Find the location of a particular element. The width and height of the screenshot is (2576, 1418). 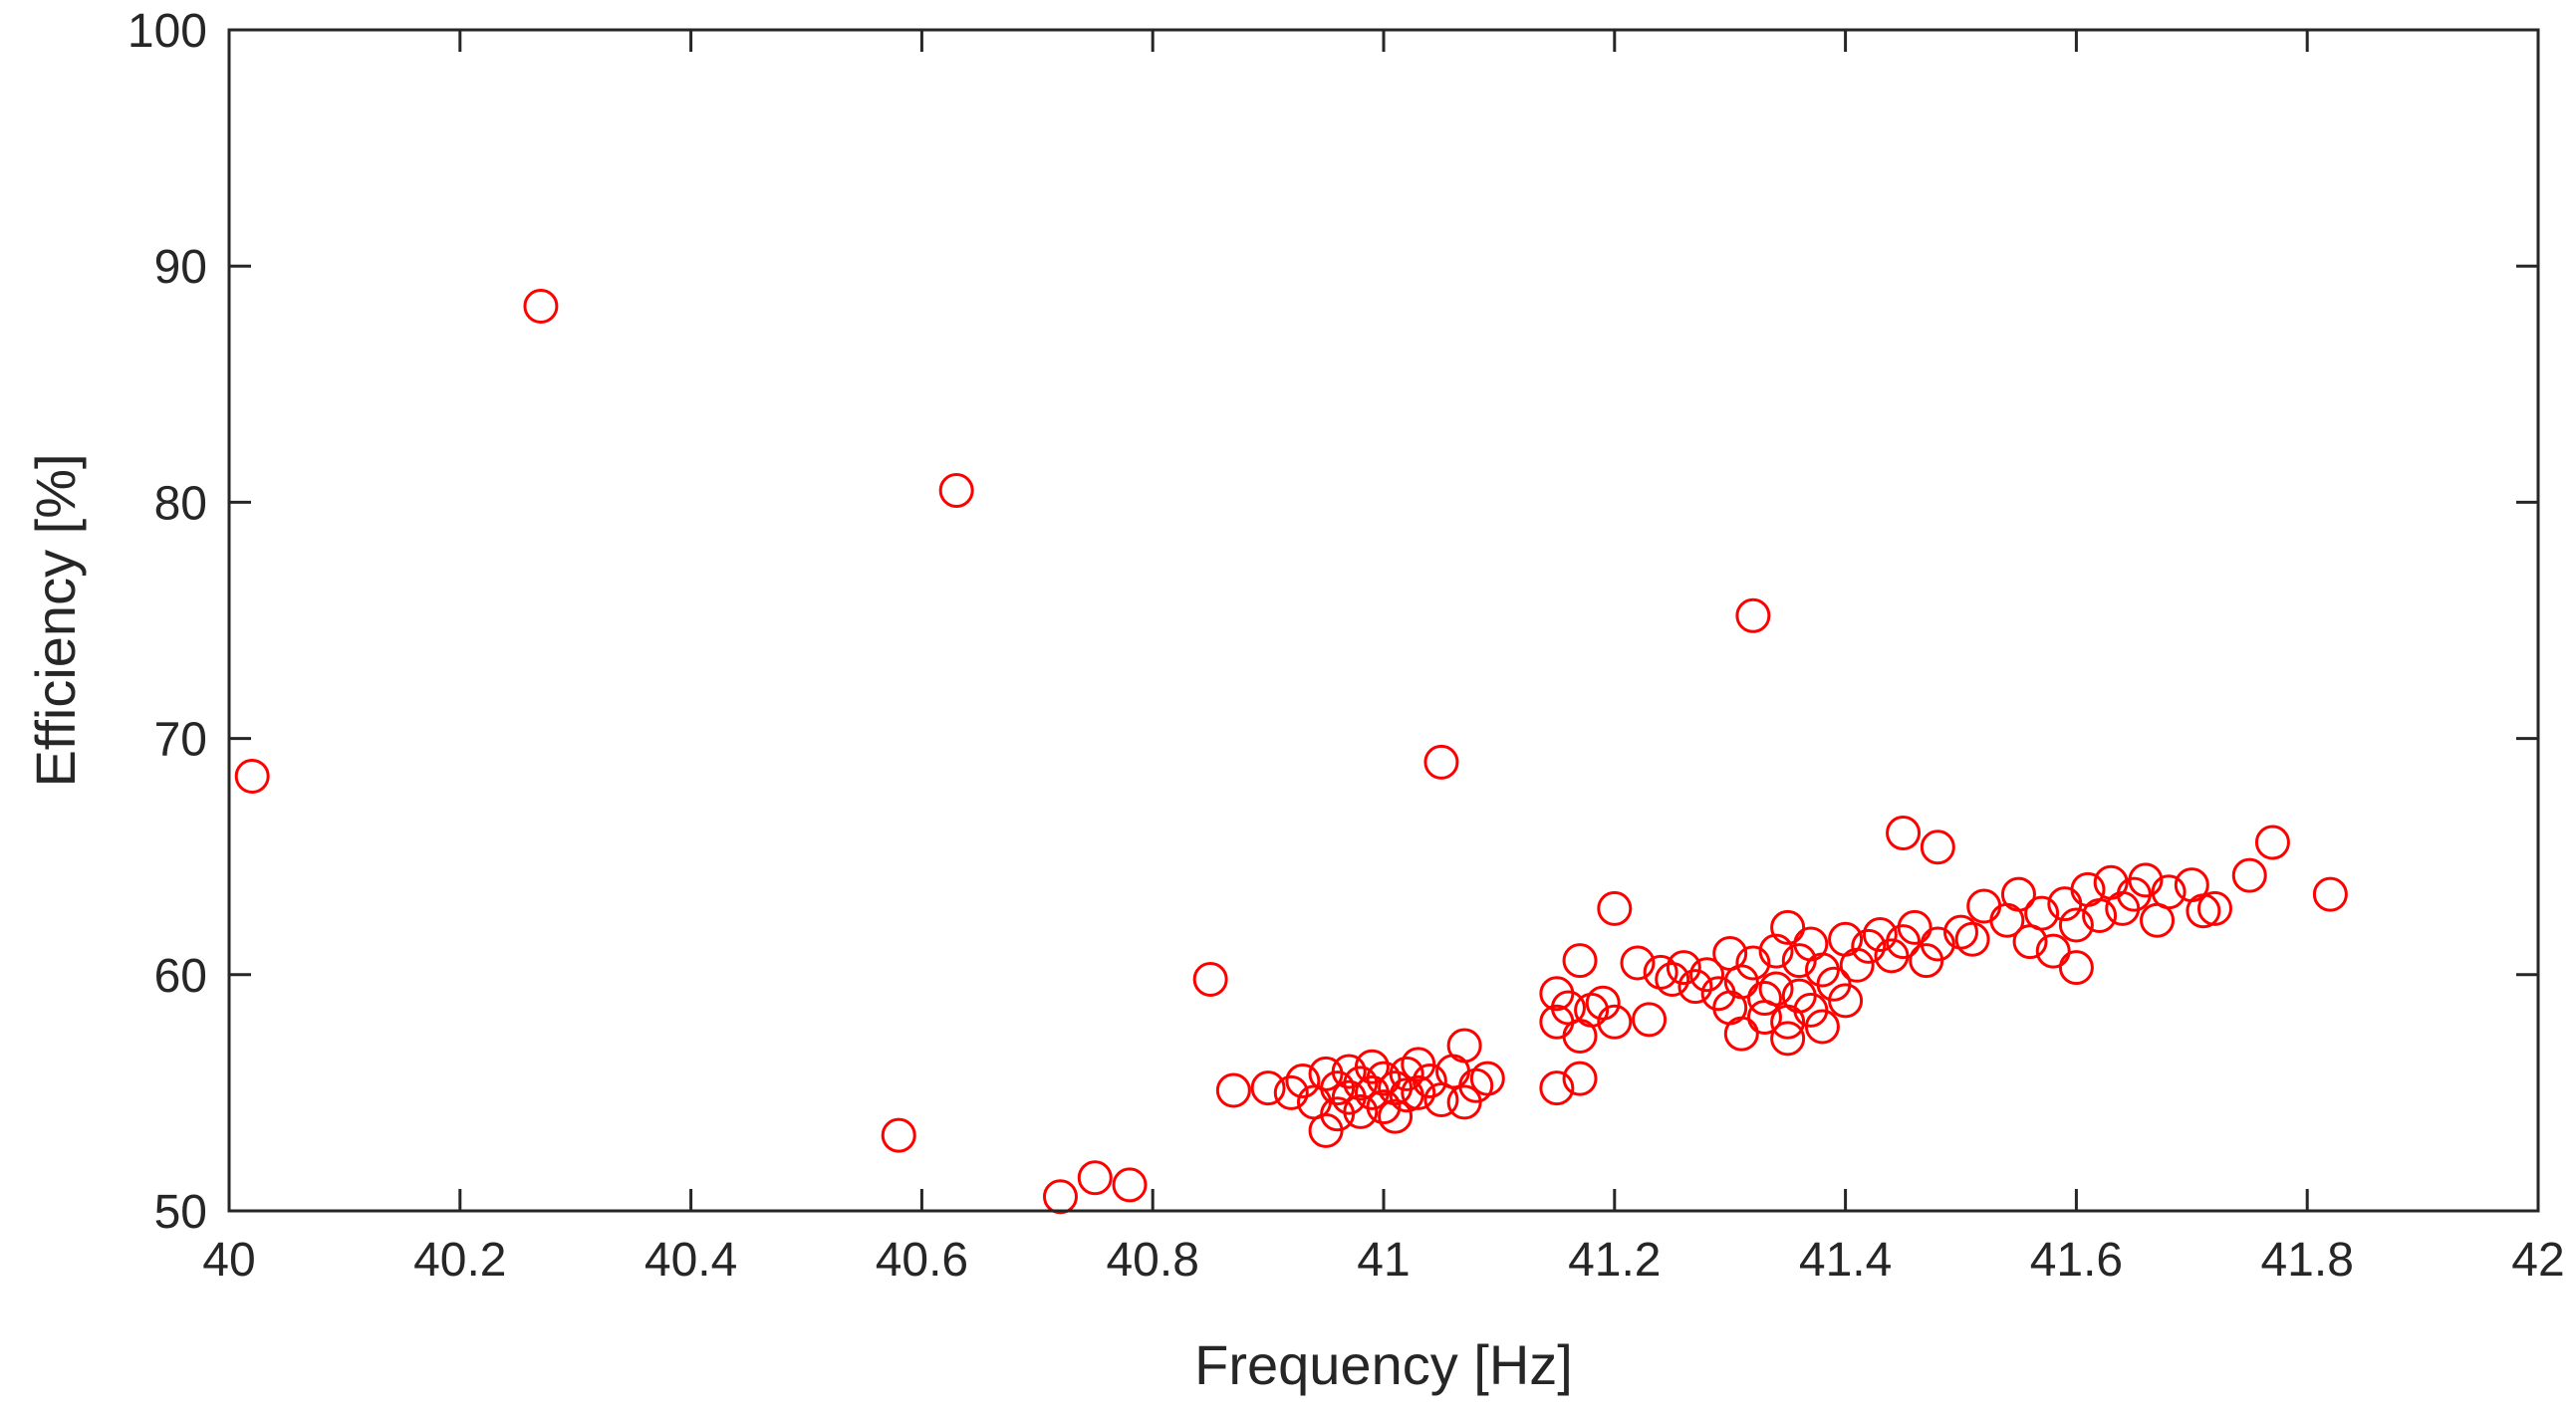

x-axis-title: Frequency [Hz] is located at coordinates (1383, 1364).